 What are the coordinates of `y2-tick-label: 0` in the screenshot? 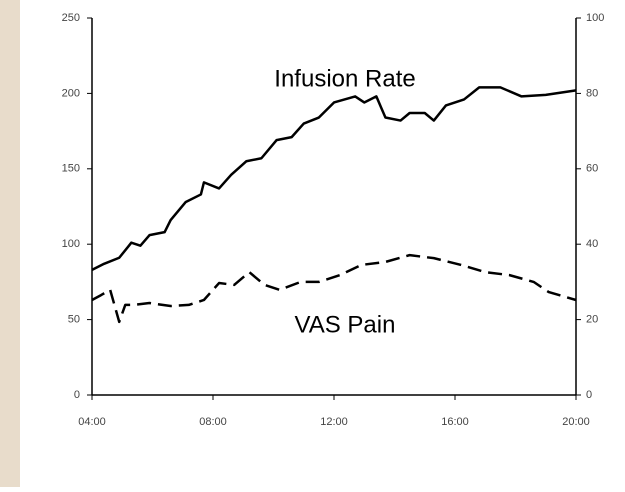 It's located at (589, 395).